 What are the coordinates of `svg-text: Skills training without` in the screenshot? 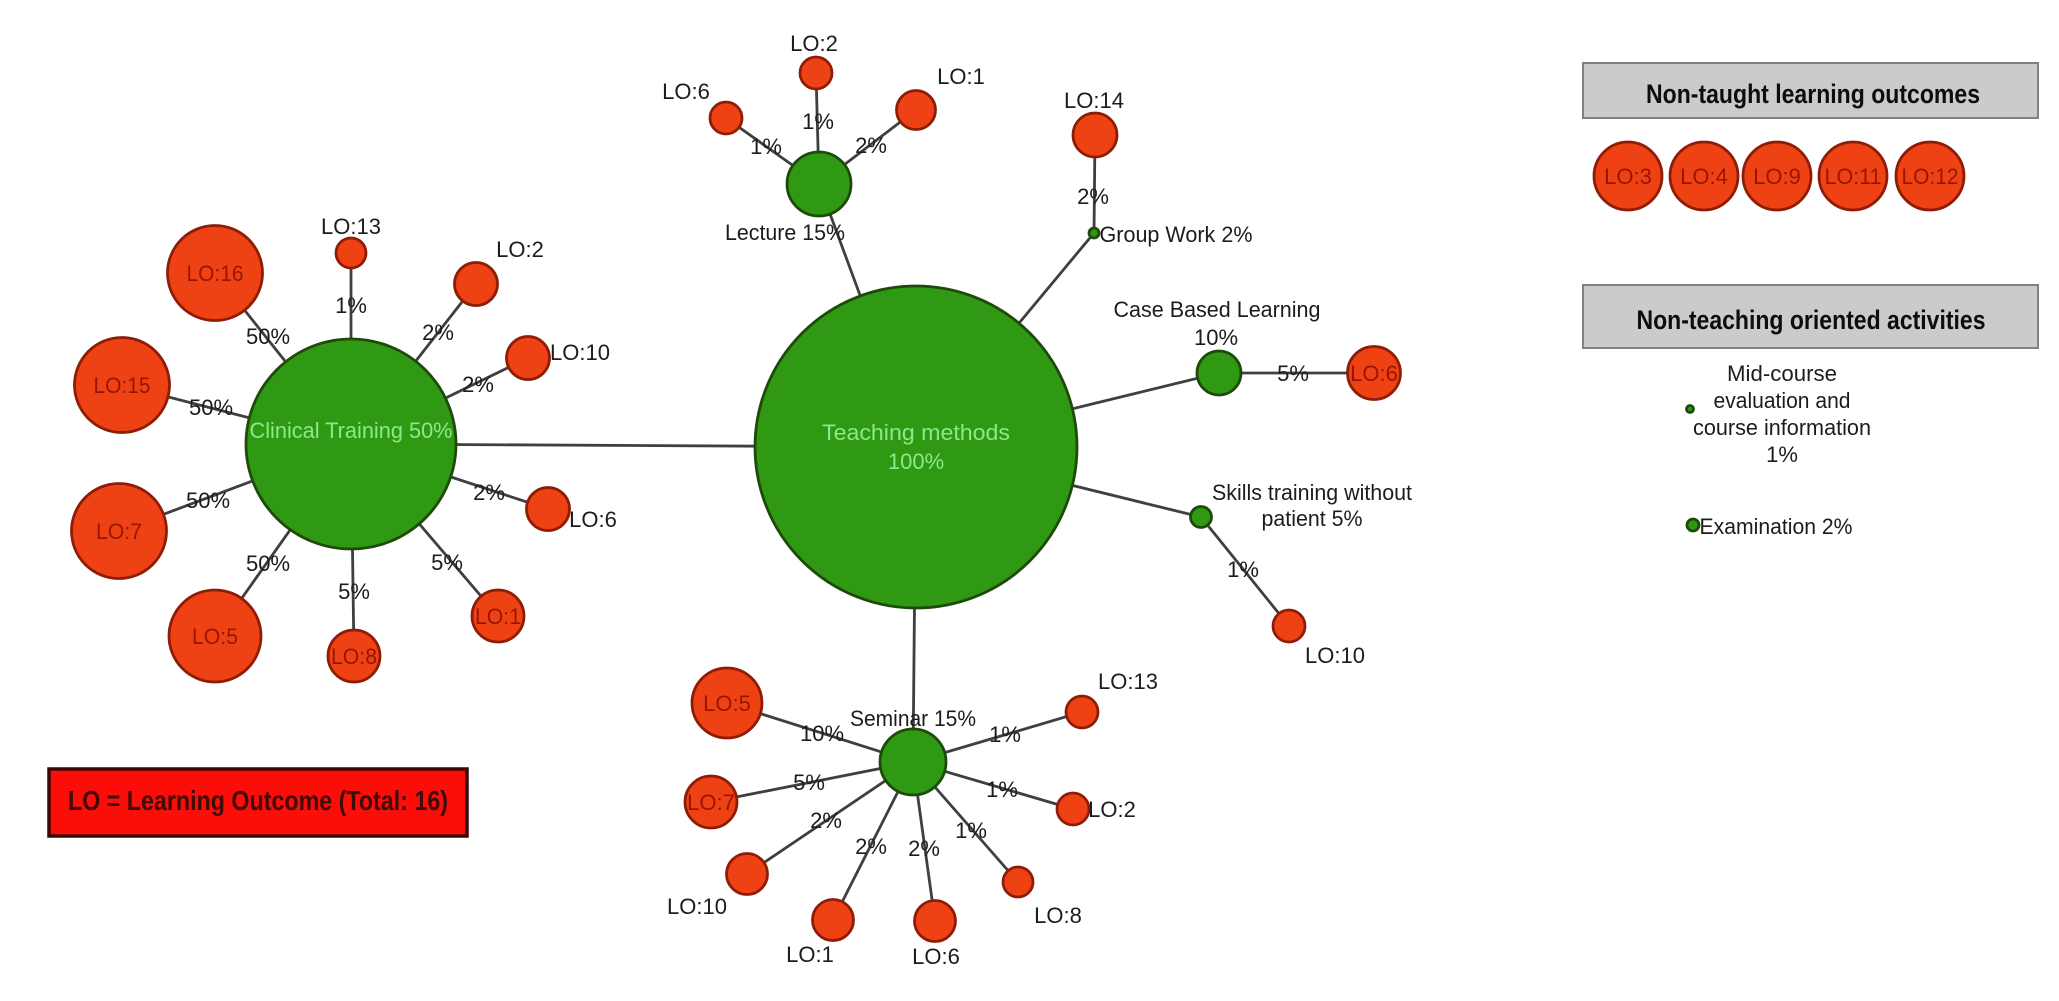 It's located at (1312, 492).